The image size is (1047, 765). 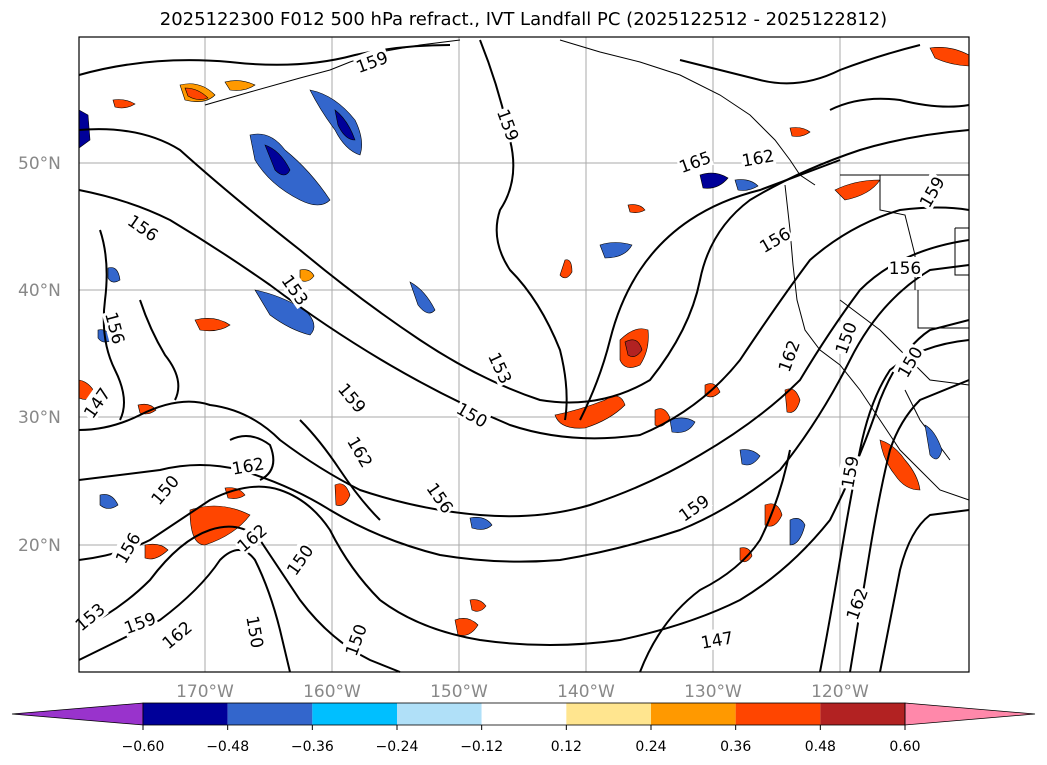 I want to click on colorbar-tick-label: −0.48, so click(x=227, y=747).